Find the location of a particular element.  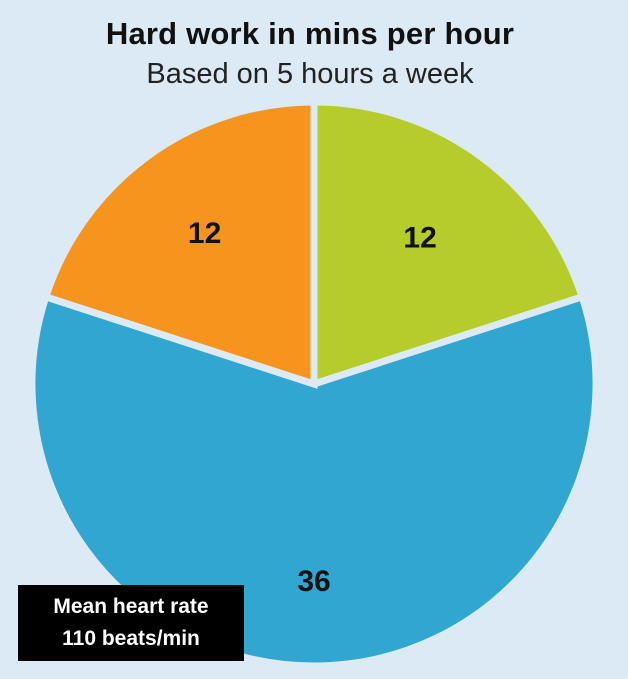

badge-line-1: Mean heart rate is located at coordinates (131, 606).